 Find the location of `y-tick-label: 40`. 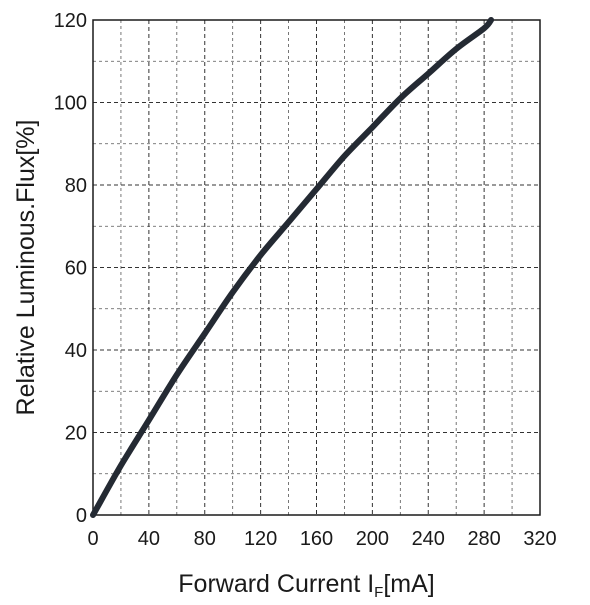

y-tick-label: 40 is located at coordinates (76, 351).